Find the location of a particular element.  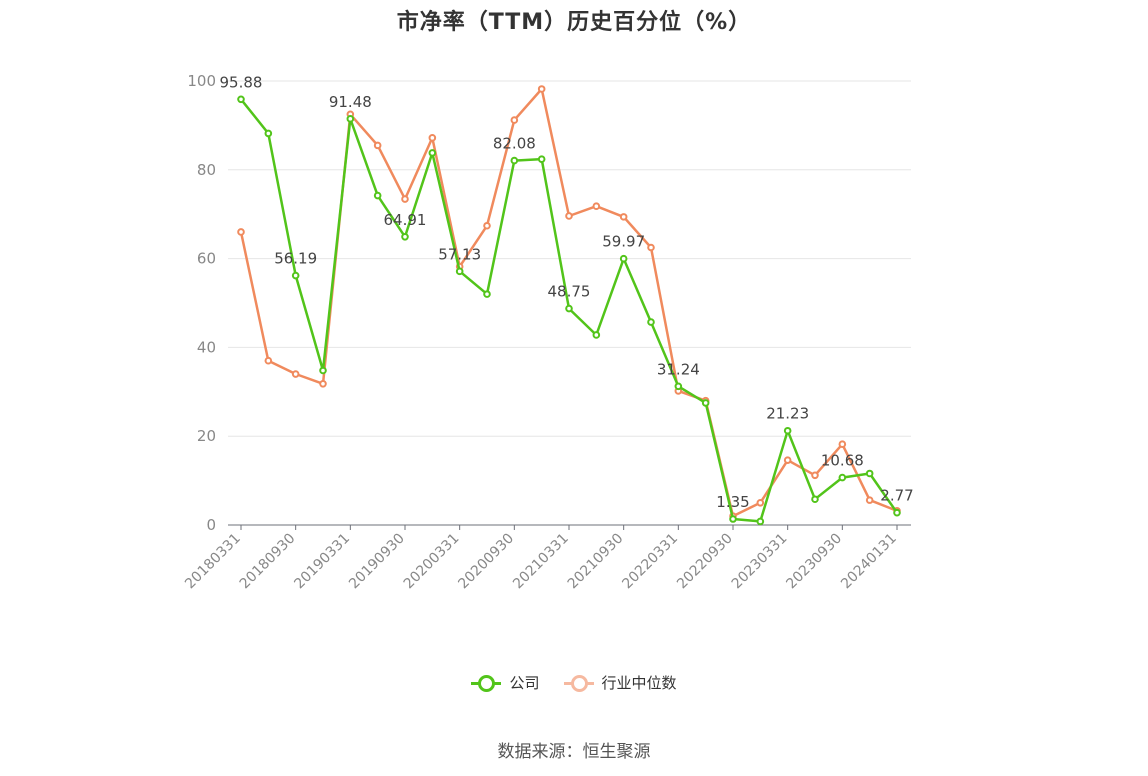

x-tick-label: 20210930 is located at coordinates (596, 562).